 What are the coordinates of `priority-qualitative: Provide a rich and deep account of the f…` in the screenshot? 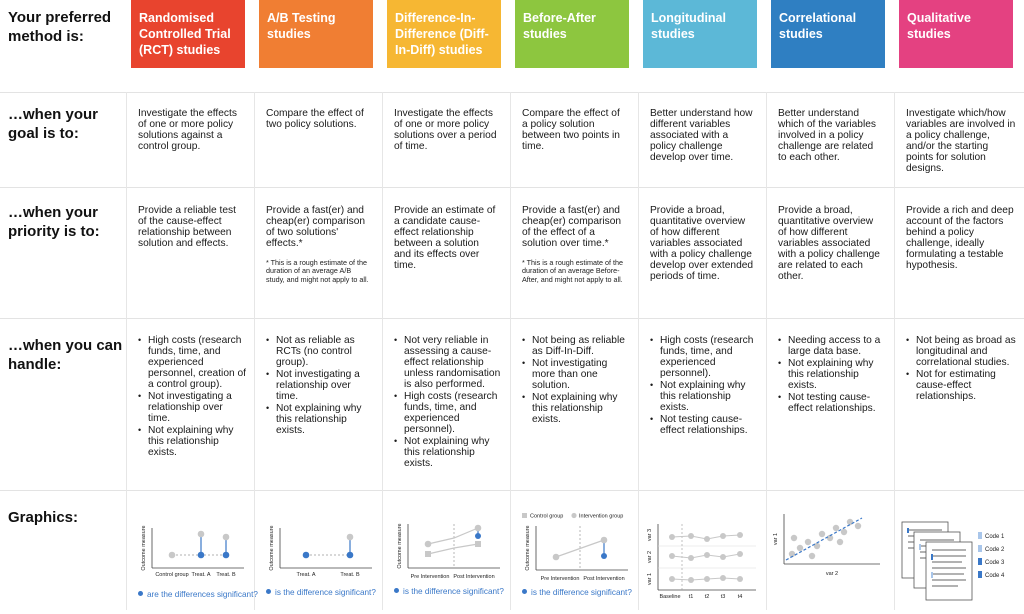 It's located at (962, 238).